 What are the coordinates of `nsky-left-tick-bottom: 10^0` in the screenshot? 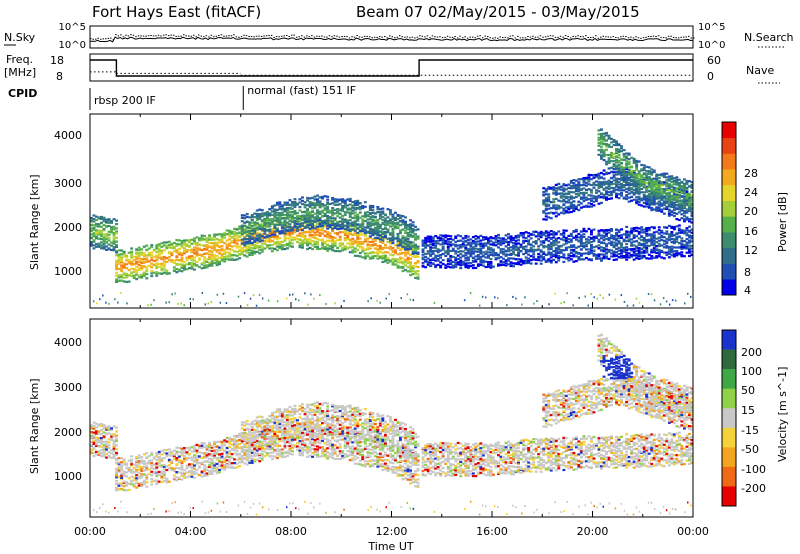 It's located at (72, 45).